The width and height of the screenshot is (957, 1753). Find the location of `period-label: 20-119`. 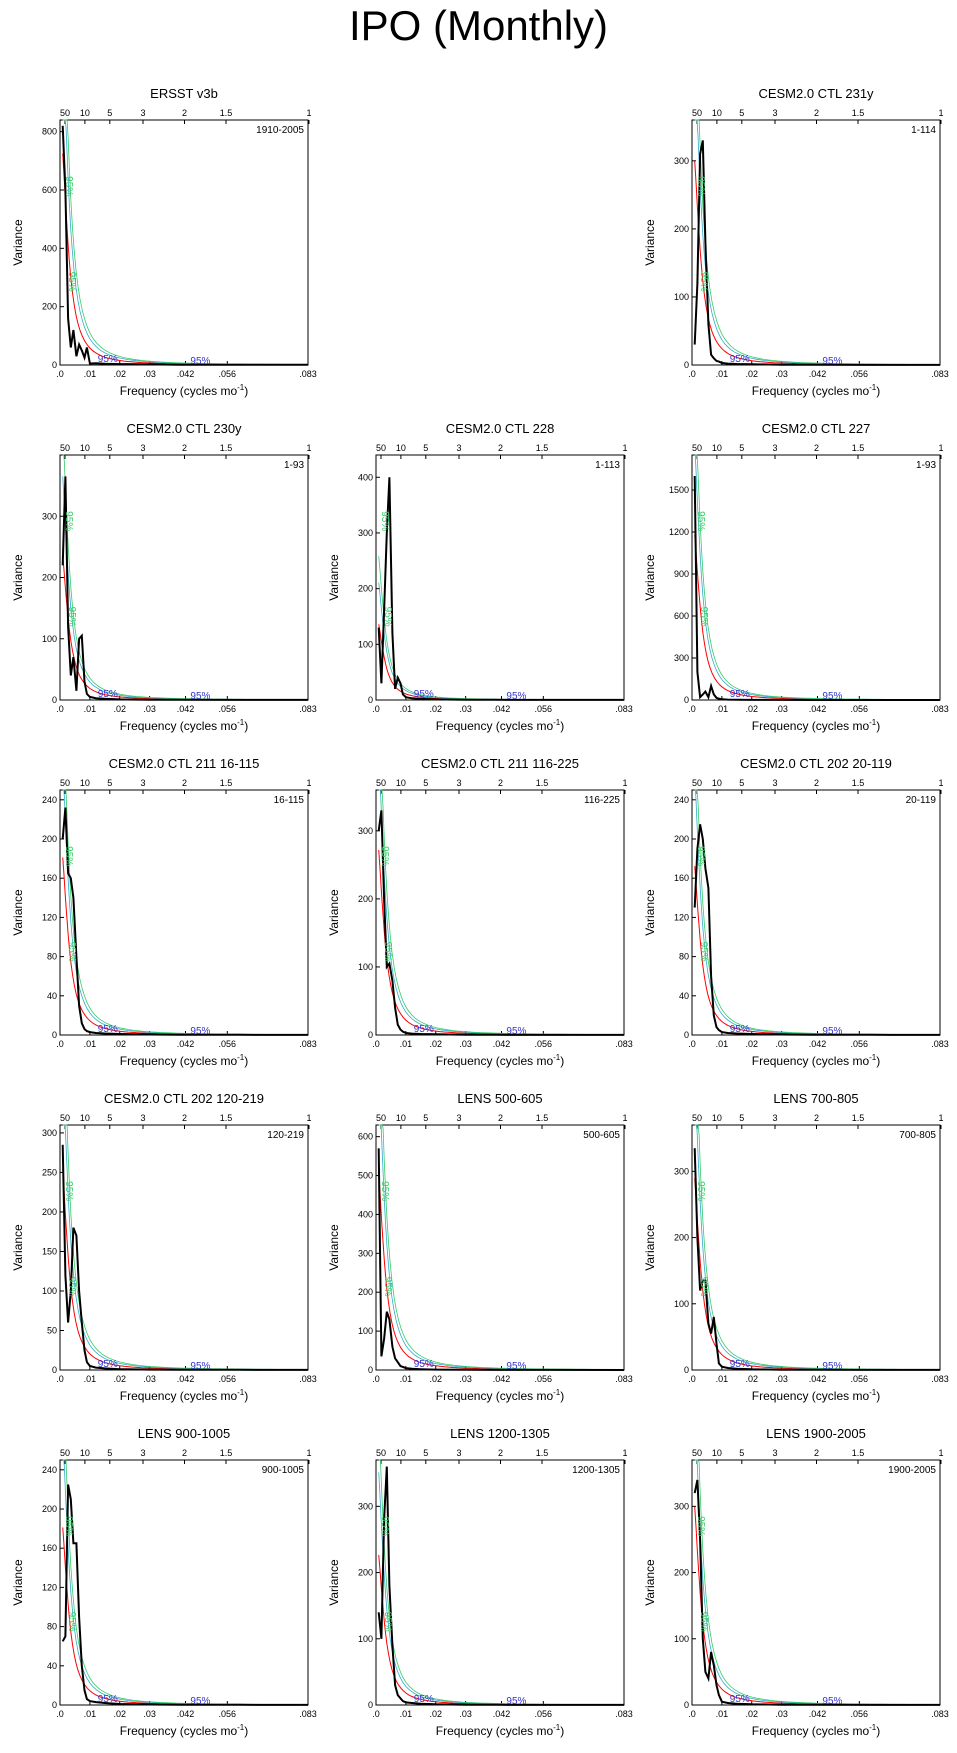

period-label: 20-119 is located at coordinates (921, 800).